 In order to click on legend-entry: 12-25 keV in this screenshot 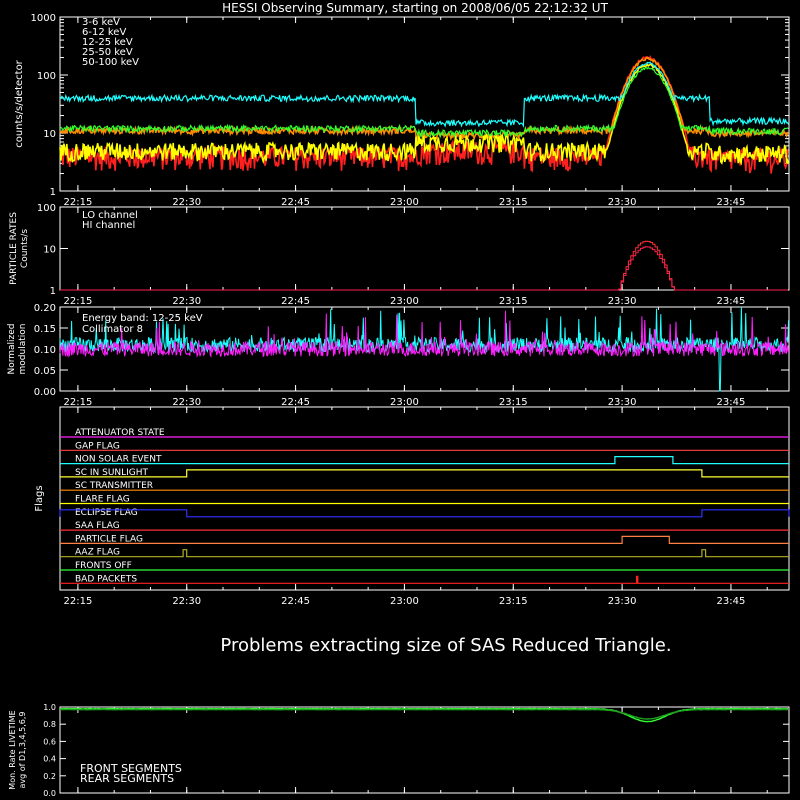, I will do `click(107, 42)`.